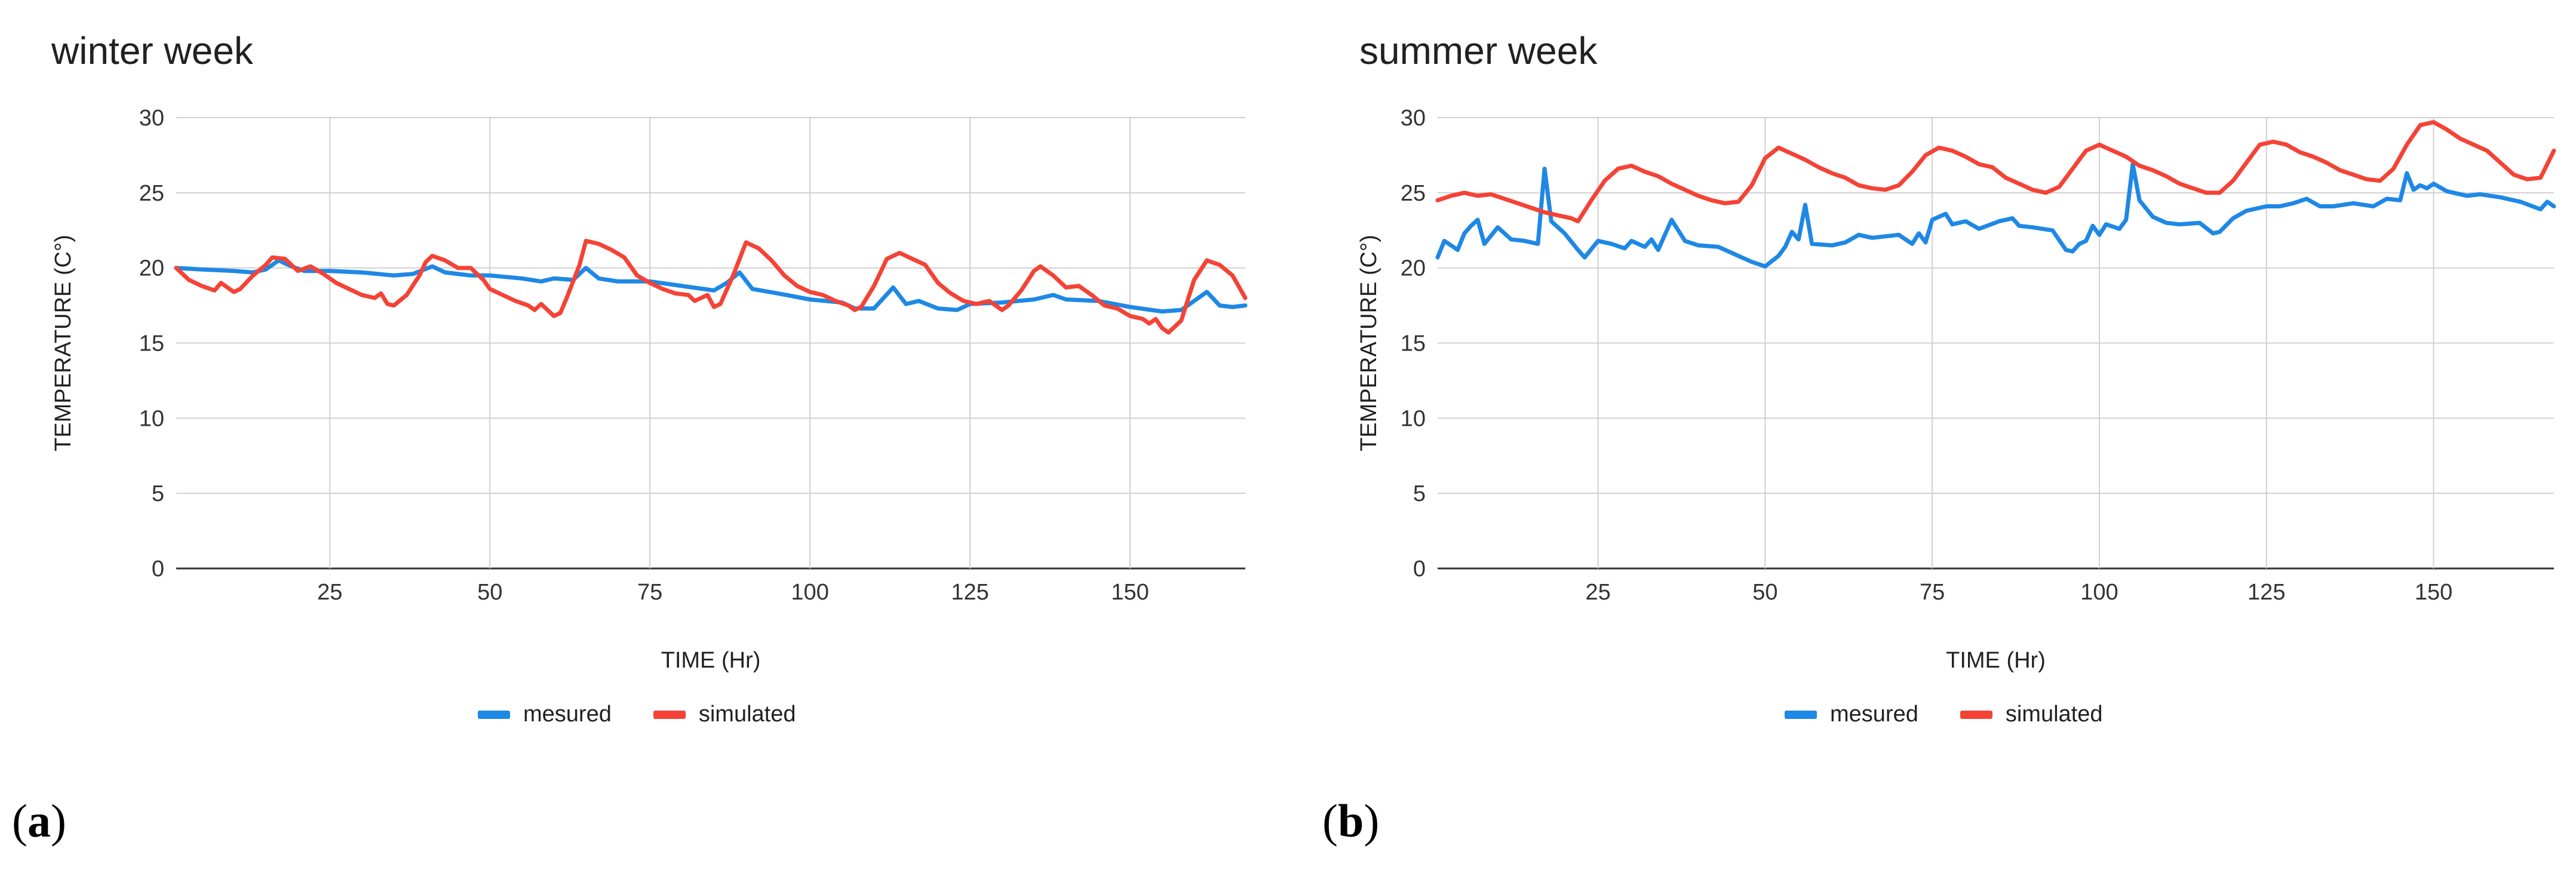  Describe the element at coordinates (152, 50) in the screenshot. I see `chart-title: winter week` at that location.